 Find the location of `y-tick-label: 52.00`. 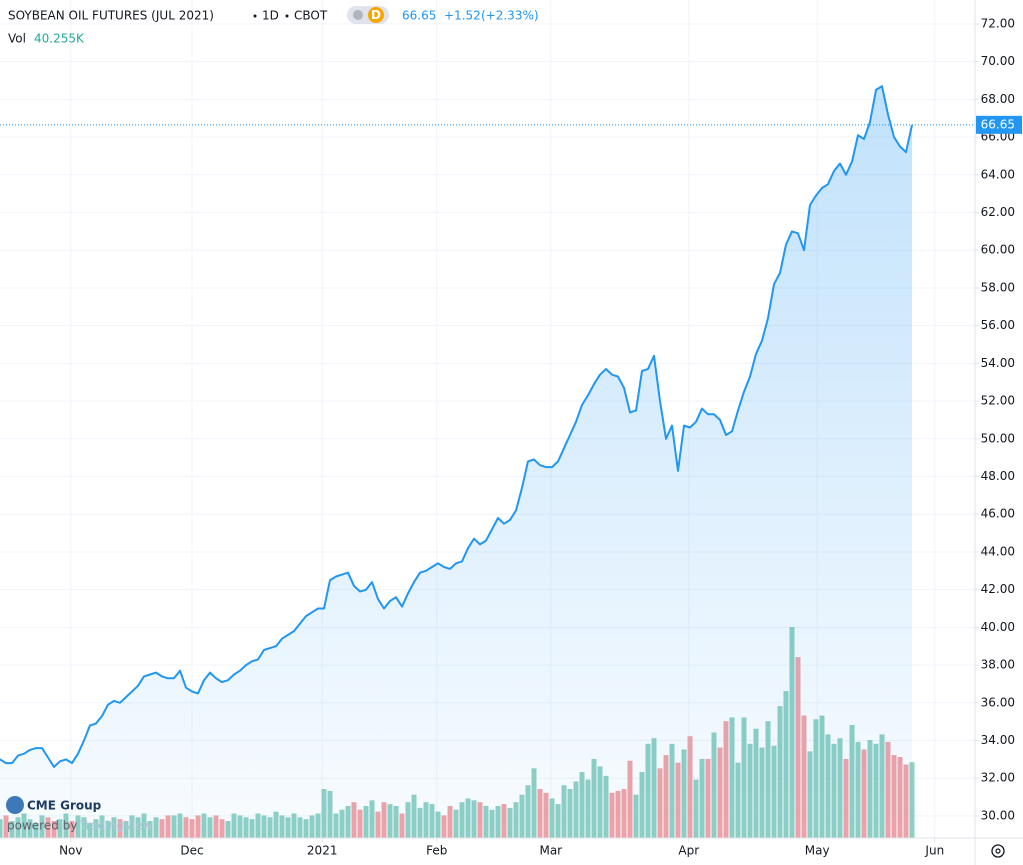

y-tick-label: 52.00 is located at coordinates (998, 401).